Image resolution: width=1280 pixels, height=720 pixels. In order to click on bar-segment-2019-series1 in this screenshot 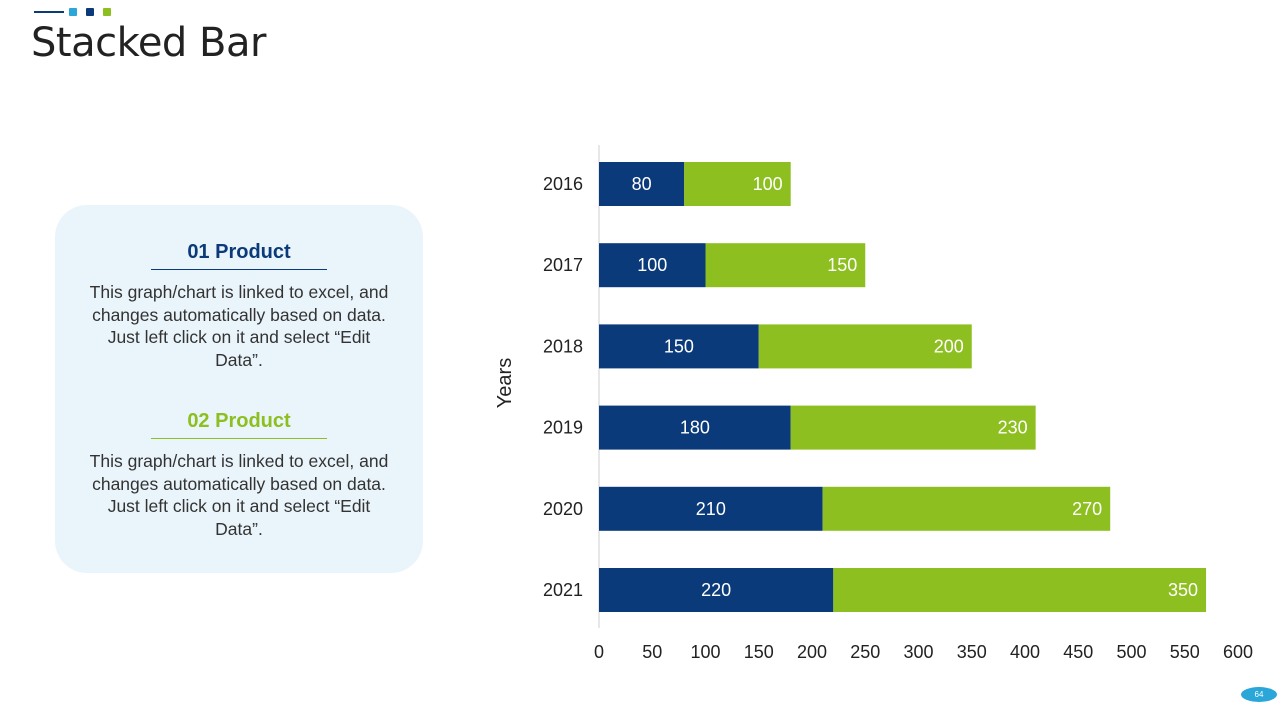, I will do `click(695, 427)`.